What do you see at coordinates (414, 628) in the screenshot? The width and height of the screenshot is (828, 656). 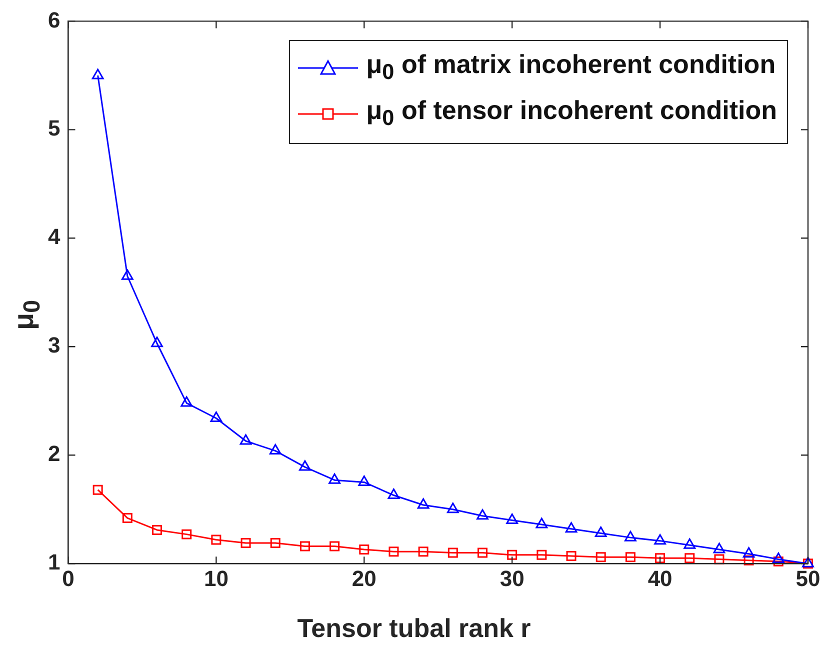 I see `x-axis-title: Tensor tubal rank r` at bounding box center [414, 628].